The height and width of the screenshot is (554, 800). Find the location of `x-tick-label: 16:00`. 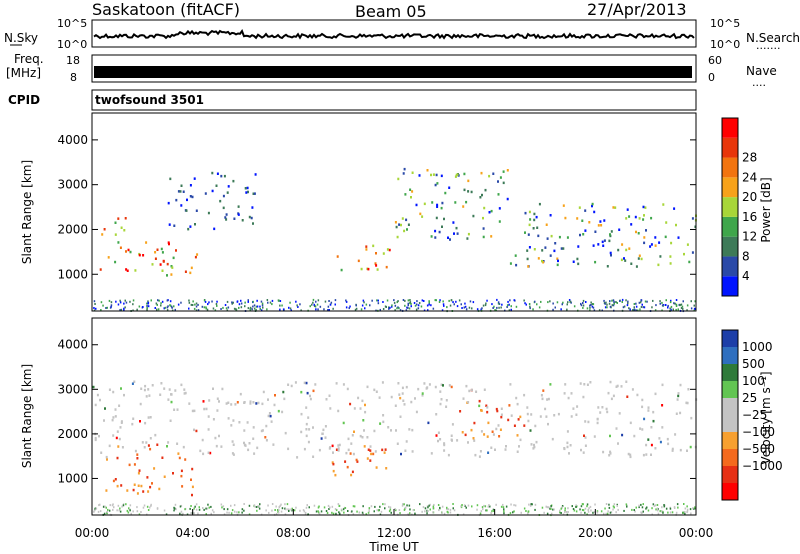

x-tick-label: 16:00 is located at coordinates (494, 533).